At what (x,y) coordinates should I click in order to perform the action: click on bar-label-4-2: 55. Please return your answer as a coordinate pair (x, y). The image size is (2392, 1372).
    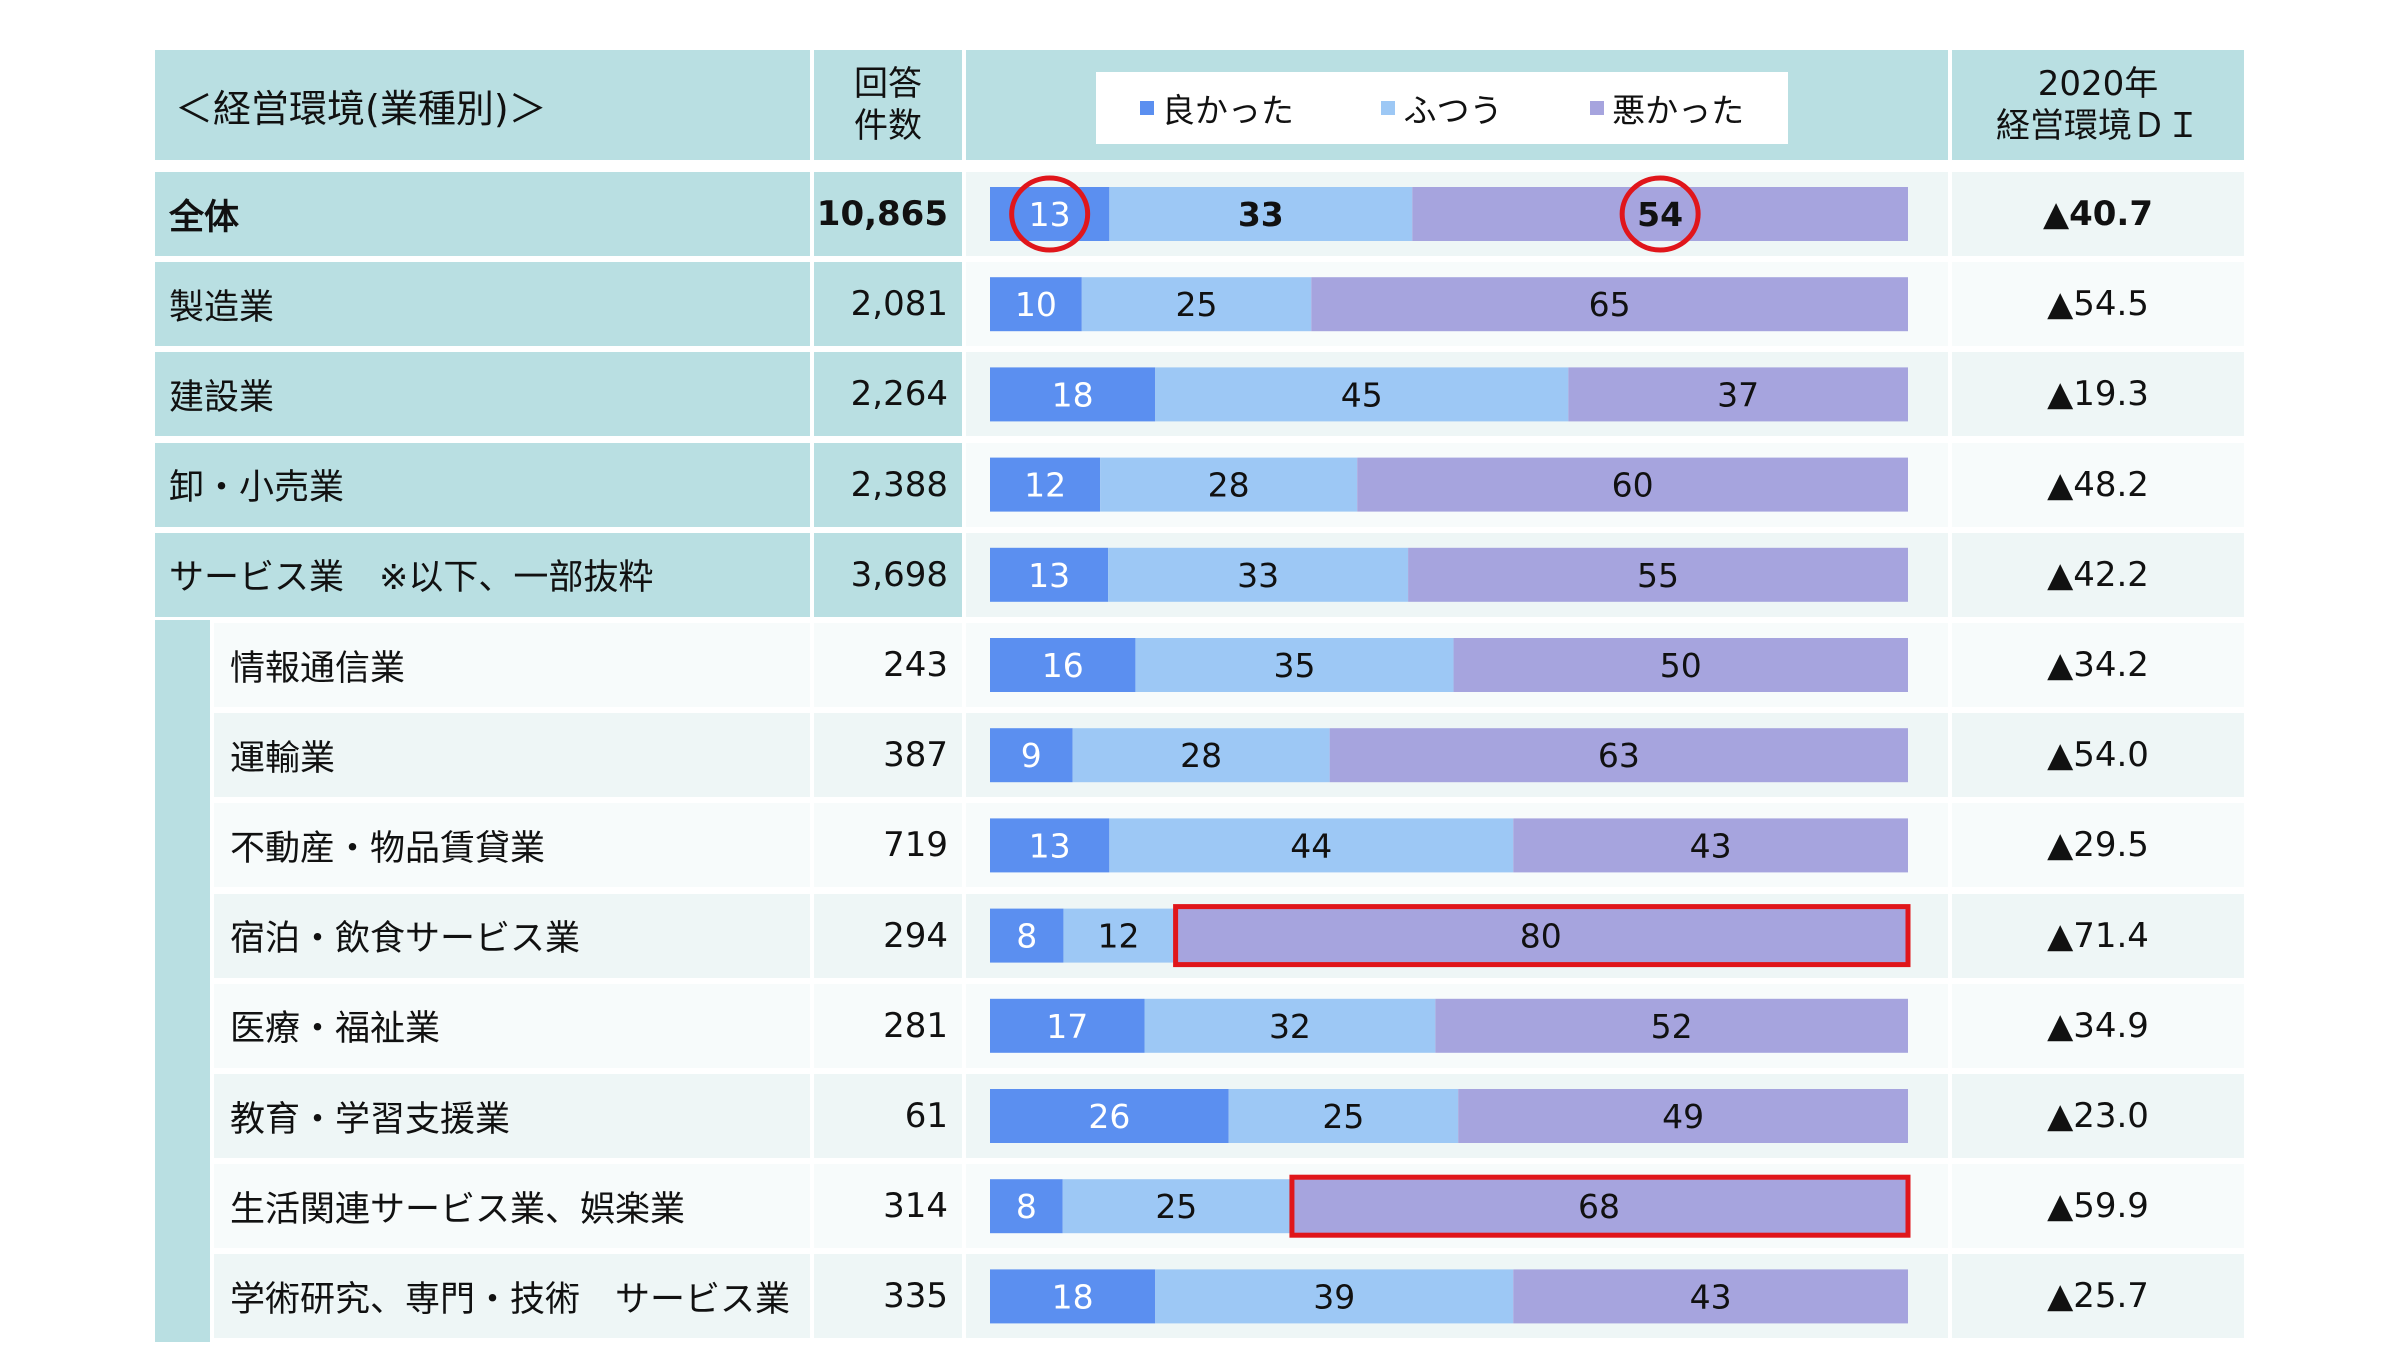
    Looking at the image, I should click on (1658, 575).